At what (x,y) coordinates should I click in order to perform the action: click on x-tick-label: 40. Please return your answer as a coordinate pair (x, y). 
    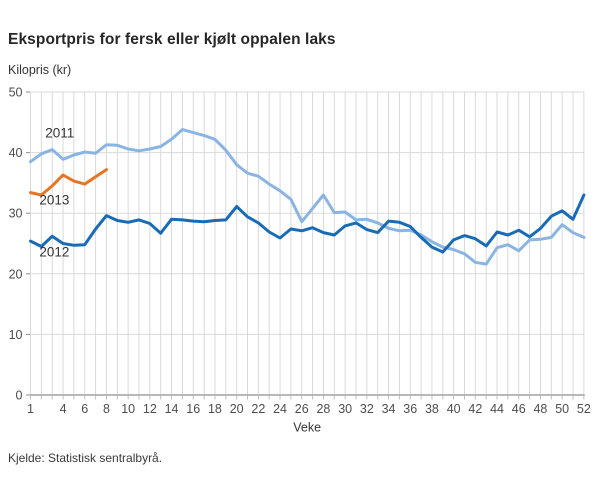
    Looking at the image, I should click on (454, 409).